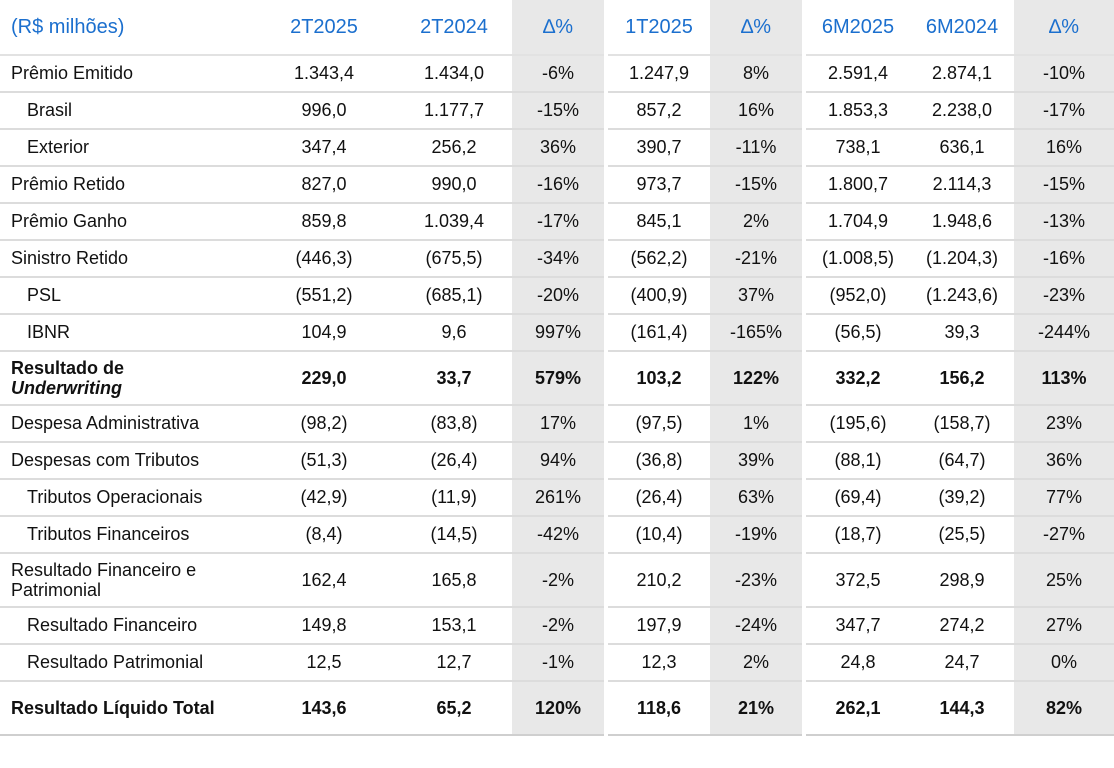  I want to click on cell-delta-2t: -6%, so click(559, 74).